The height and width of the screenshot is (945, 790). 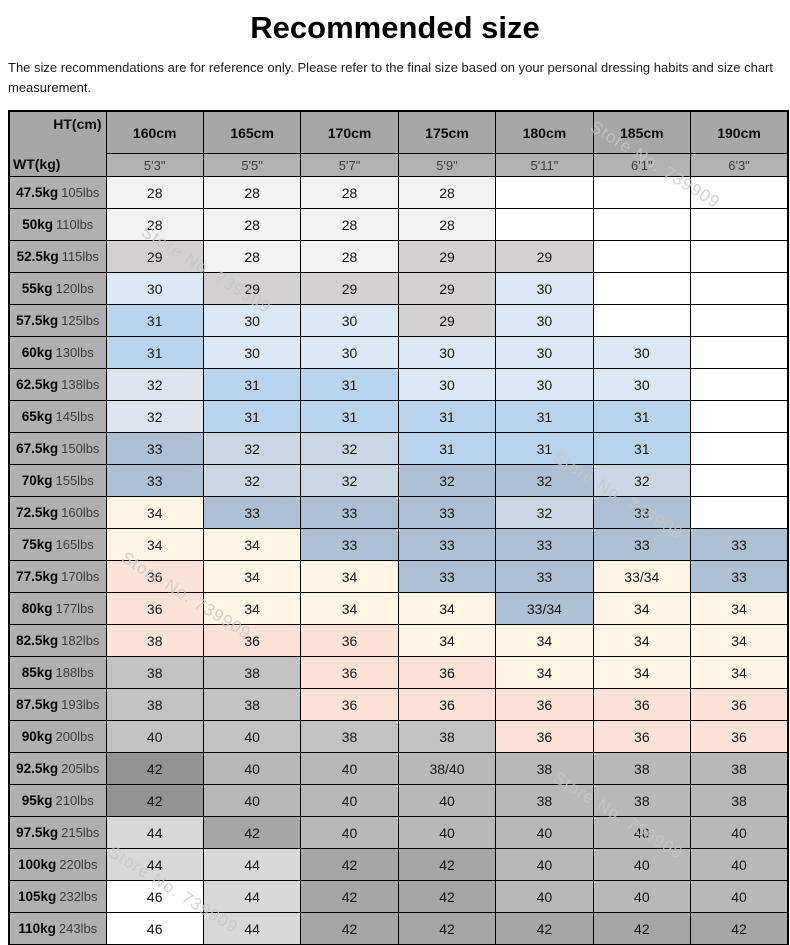 What do you see at coordinates (154, 132) in the screenshot?
I see `height-col-header: 160cm` at bounding box center [154, 132].